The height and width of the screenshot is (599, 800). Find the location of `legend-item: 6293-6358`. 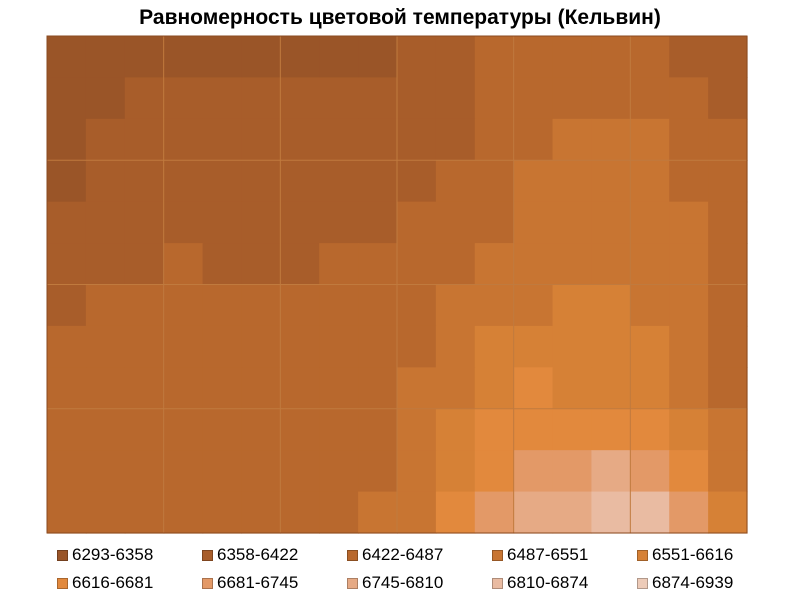

legend-item: 6293-6358 is located at coordinates (129, 555).